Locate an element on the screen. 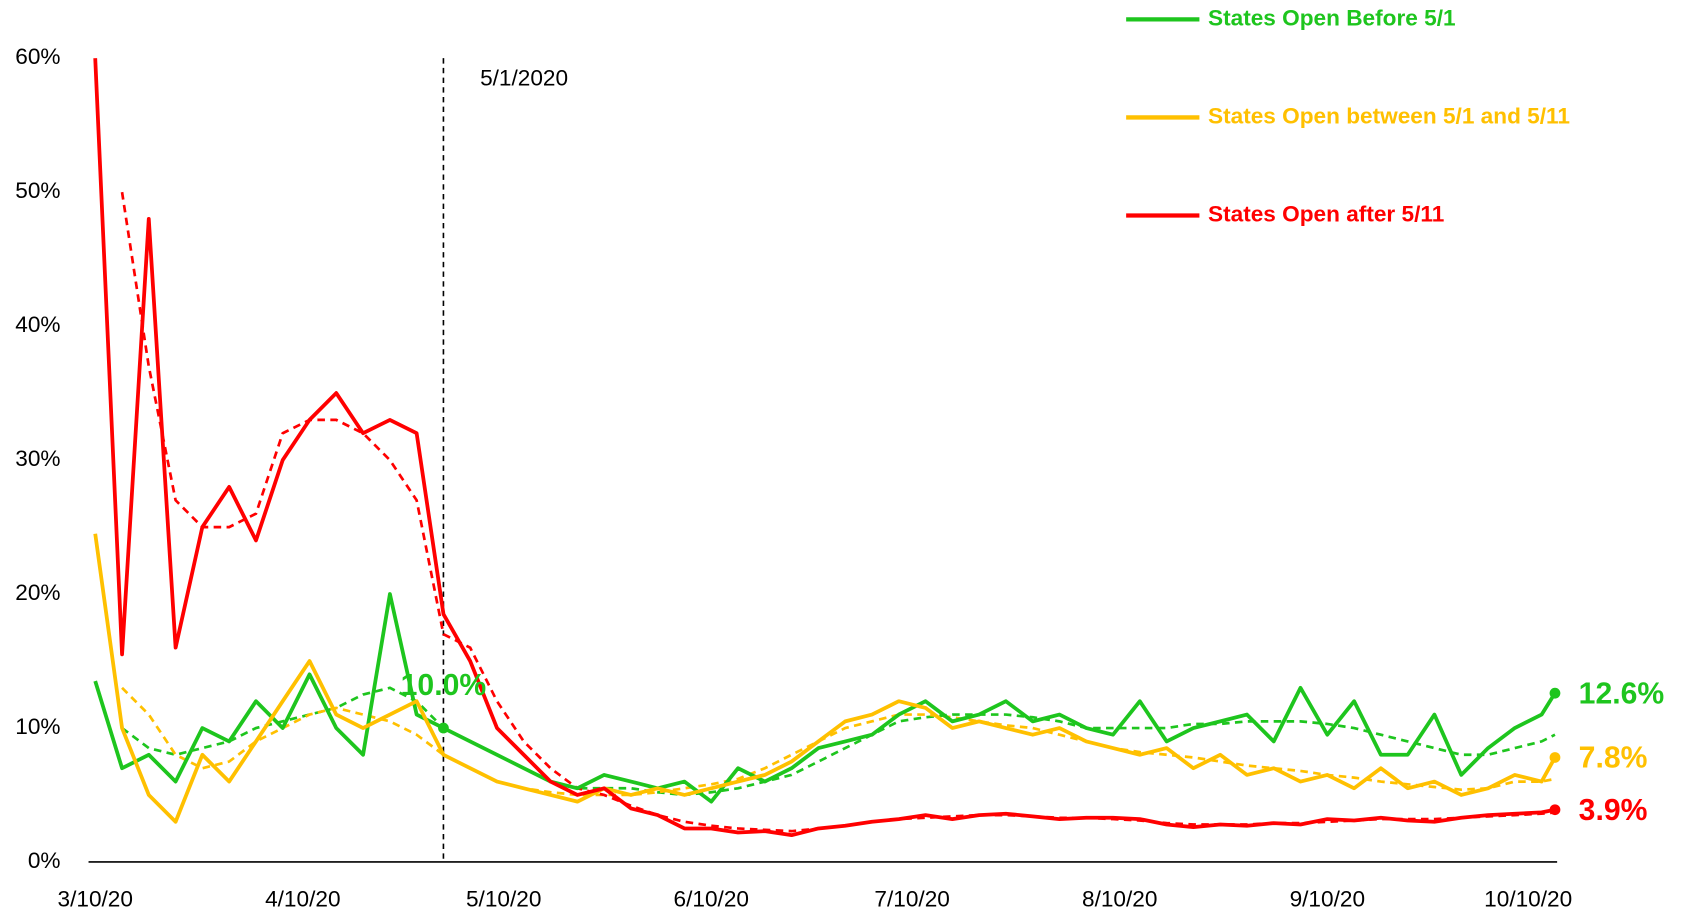  annotation-label: 5/1/2020 is located at coordinates (524, 78).